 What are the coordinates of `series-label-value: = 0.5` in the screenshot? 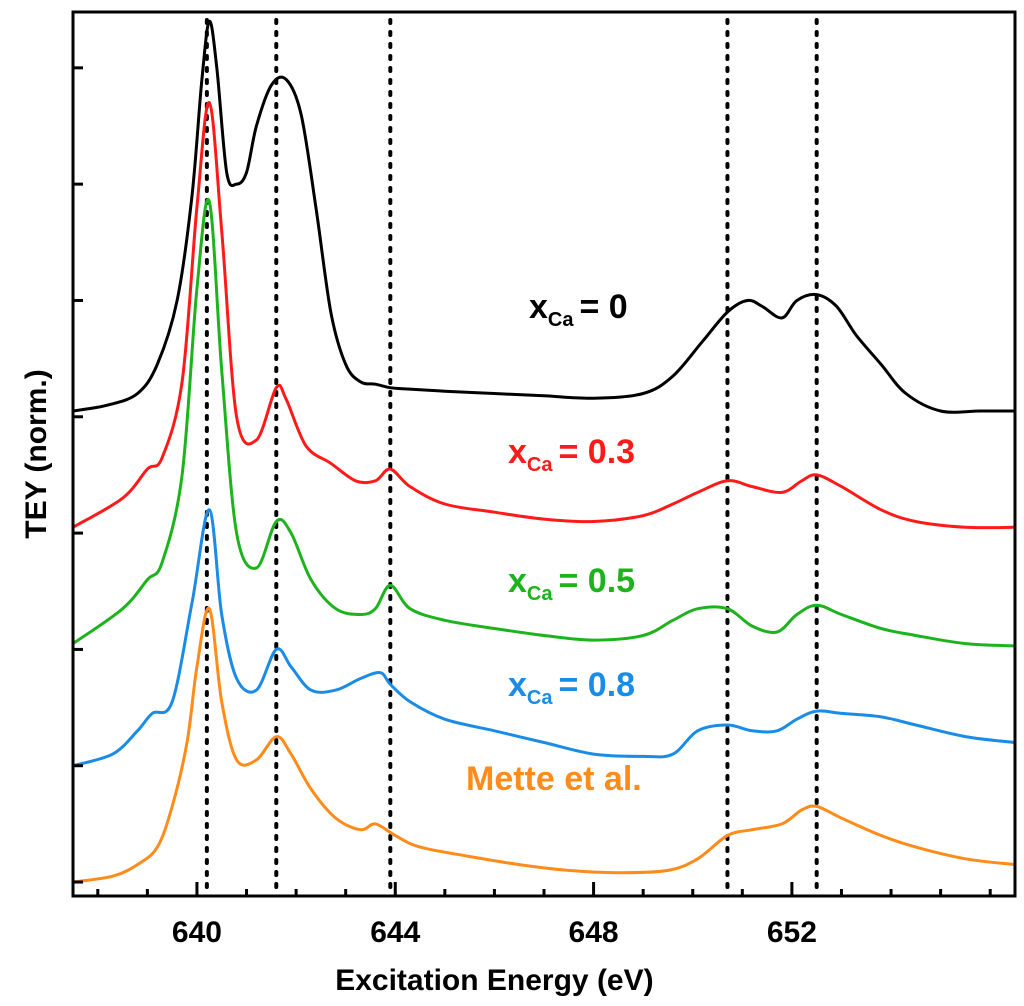 It's located at (597, 581).